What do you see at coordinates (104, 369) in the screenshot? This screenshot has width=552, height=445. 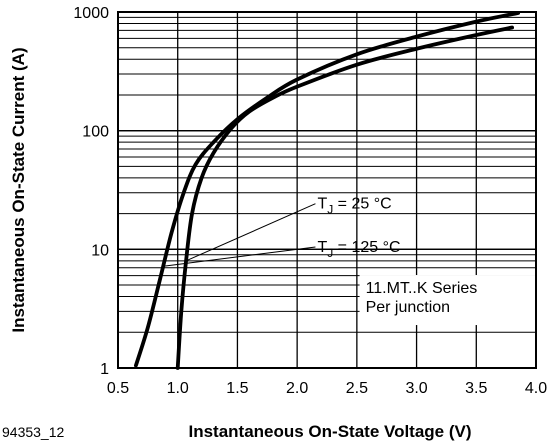 I see `y-tick-label: 1` at bounding box center [104, 369].